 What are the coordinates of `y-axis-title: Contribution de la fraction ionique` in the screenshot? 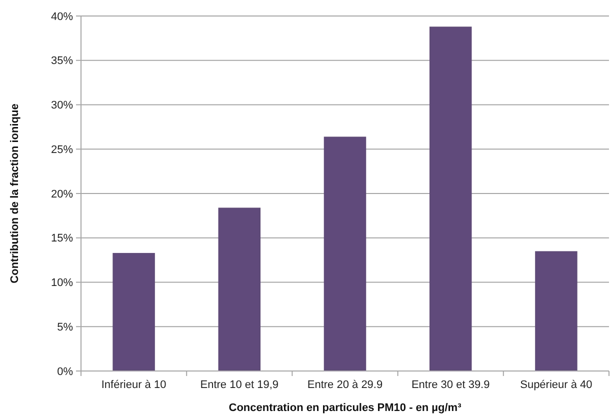 It's located at (15, 194).